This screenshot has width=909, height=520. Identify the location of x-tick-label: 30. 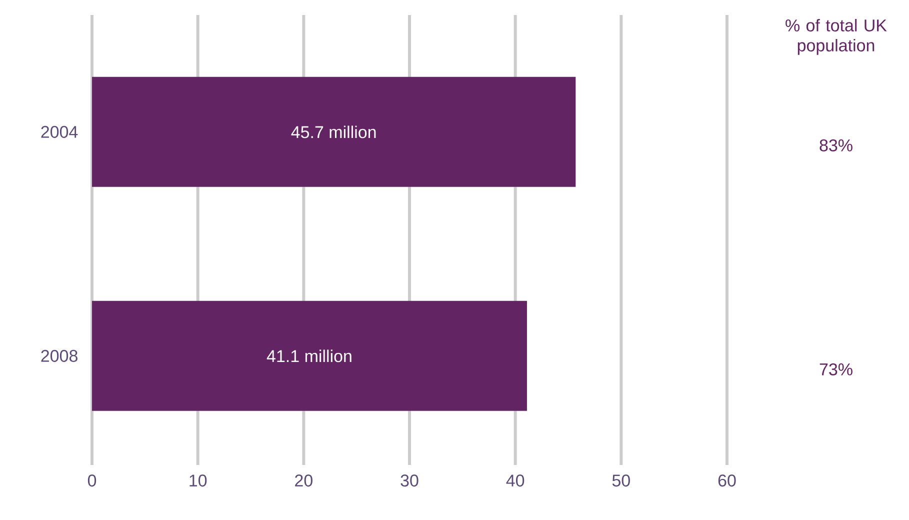
(409, 480).